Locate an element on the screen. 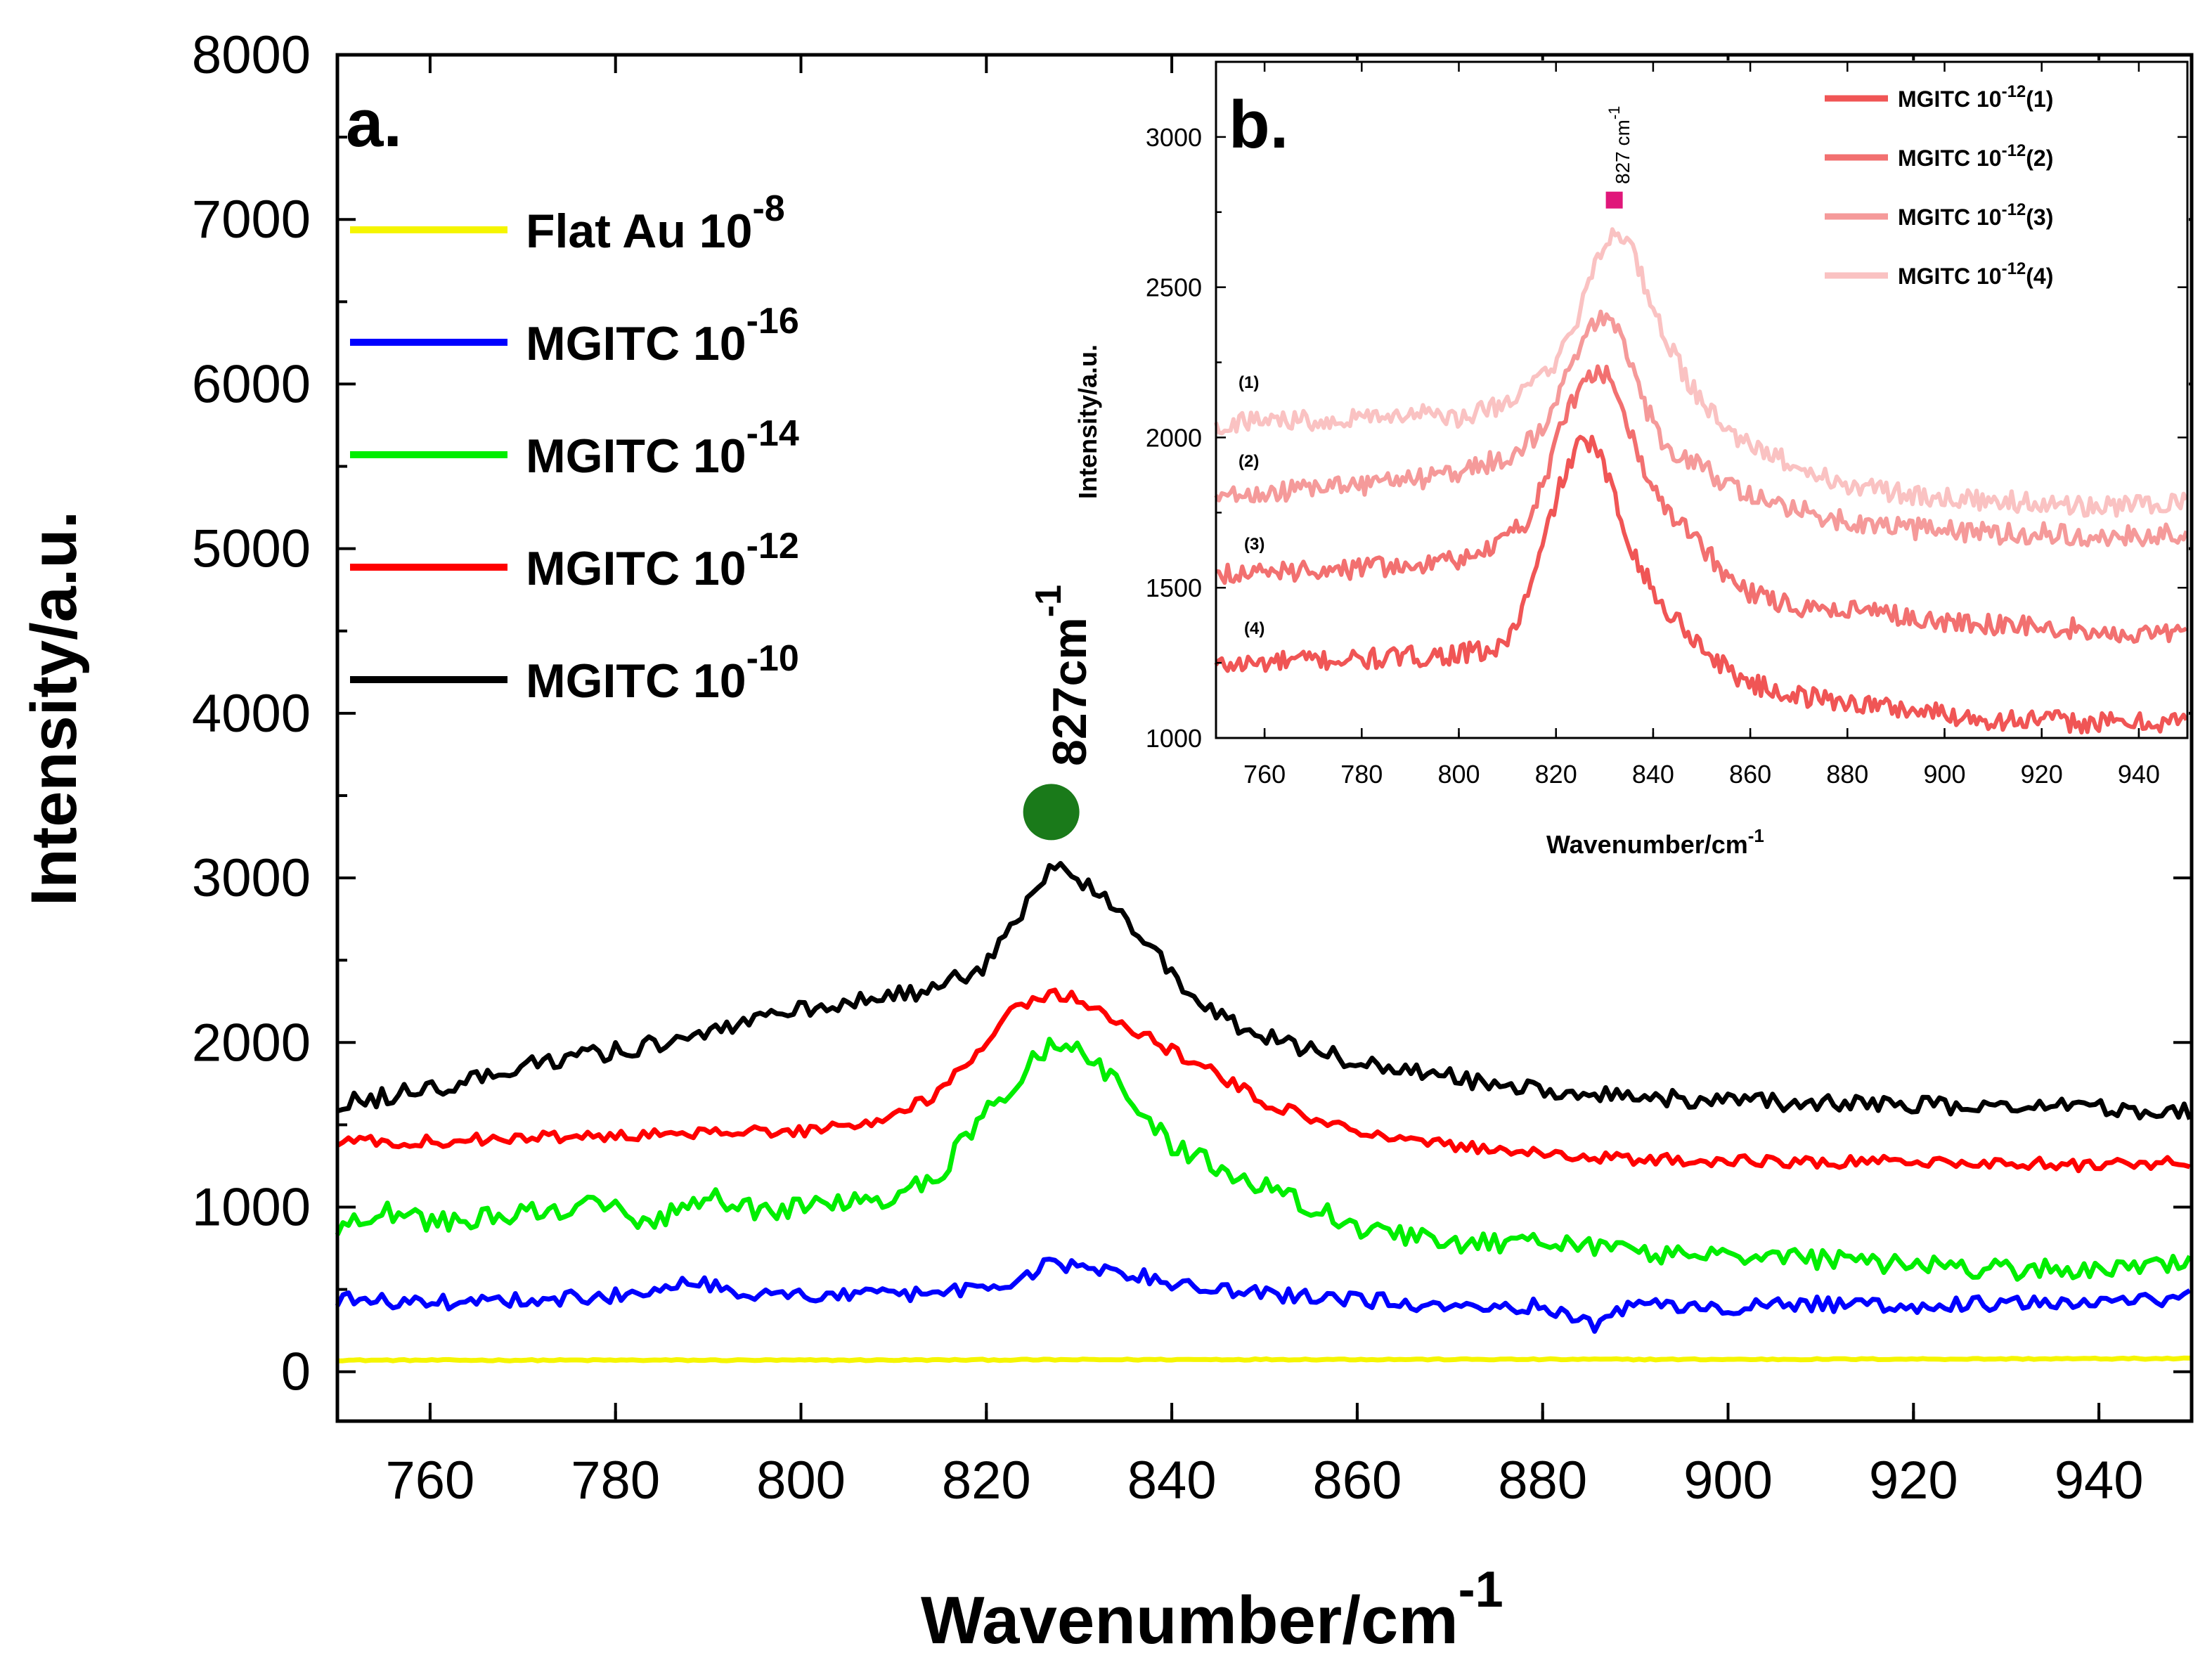 The image size is (2212, 1665). legend-label: MGITC 10-12 is located at coordinates (662, 560).